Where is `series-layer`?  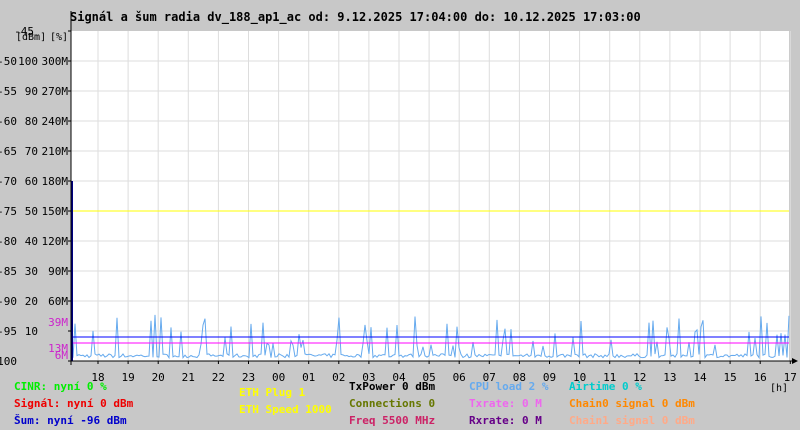 series-layer is located at coordinates (431, 337).